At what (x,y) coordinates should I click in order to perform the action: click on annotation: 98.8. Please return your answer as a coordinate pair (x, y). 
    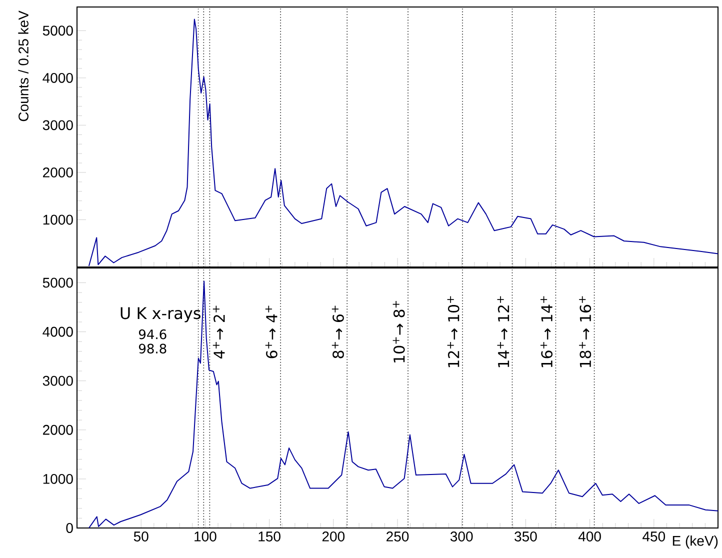
    Looking at the image, I should click on (152, 349).